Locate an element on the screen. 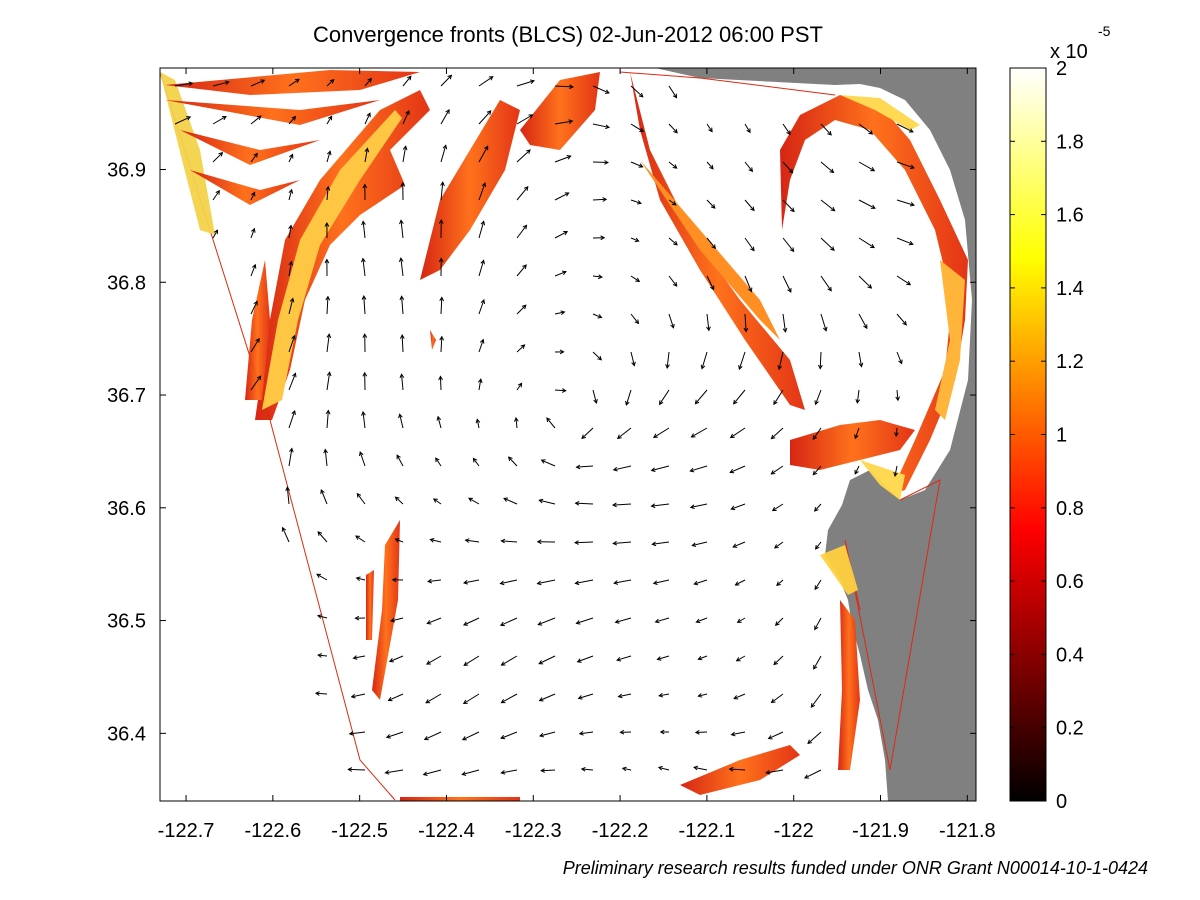  colorbar-tick-label: 1.6 is located at coordinates (1070, 216).